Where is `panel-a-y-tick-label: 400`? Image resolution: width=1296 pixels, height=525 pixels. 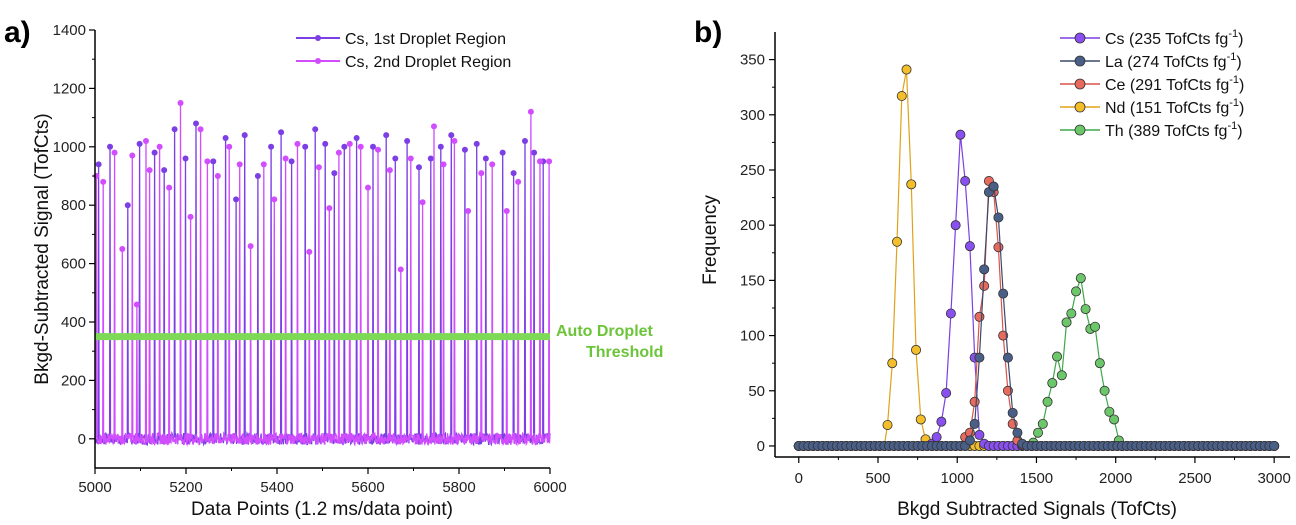
panel-a-y-tick-label: 400 is located at coordinates (73, 322).